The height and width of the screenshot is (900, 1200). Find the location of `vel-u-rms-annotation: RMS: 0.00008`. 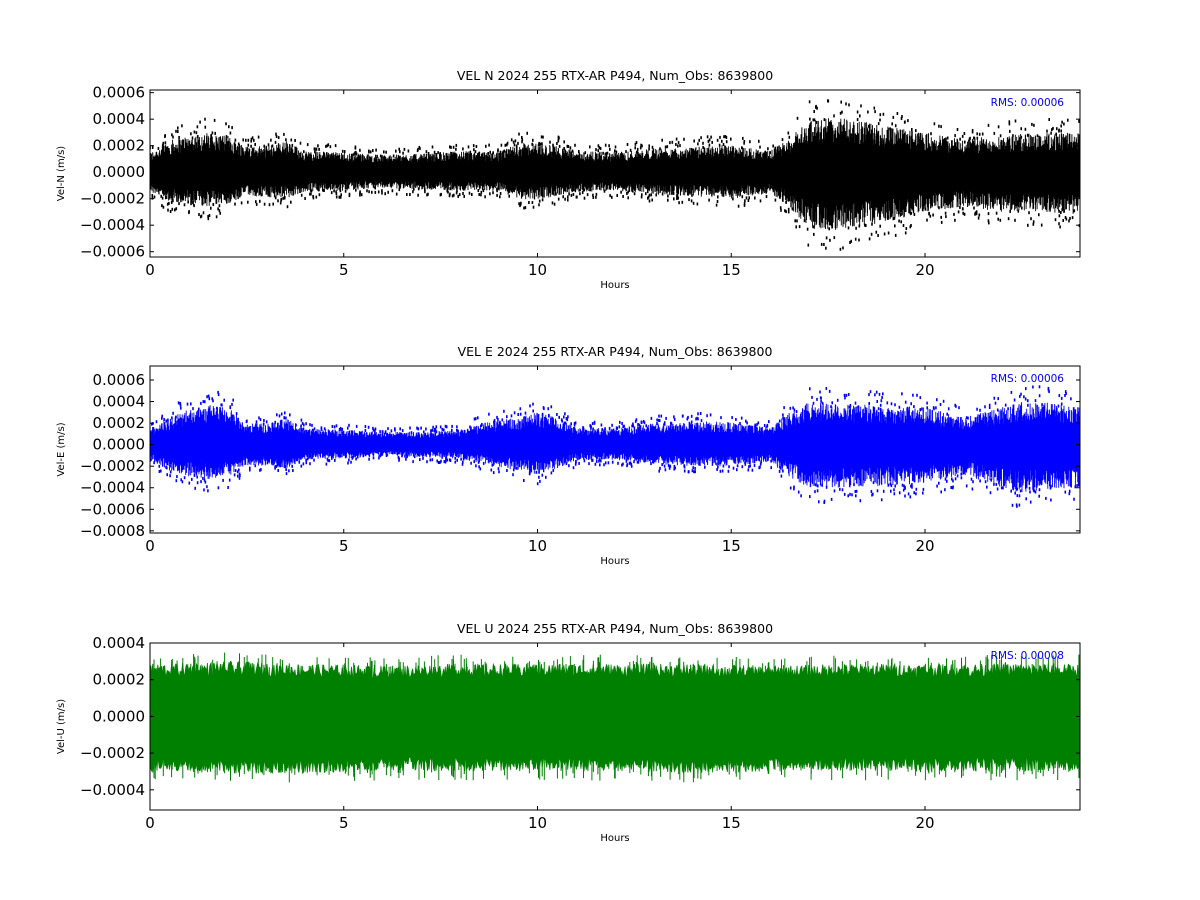

vel-u-rms-annotation: RMS: 0.00008 is located at coordinates (1027, 656).